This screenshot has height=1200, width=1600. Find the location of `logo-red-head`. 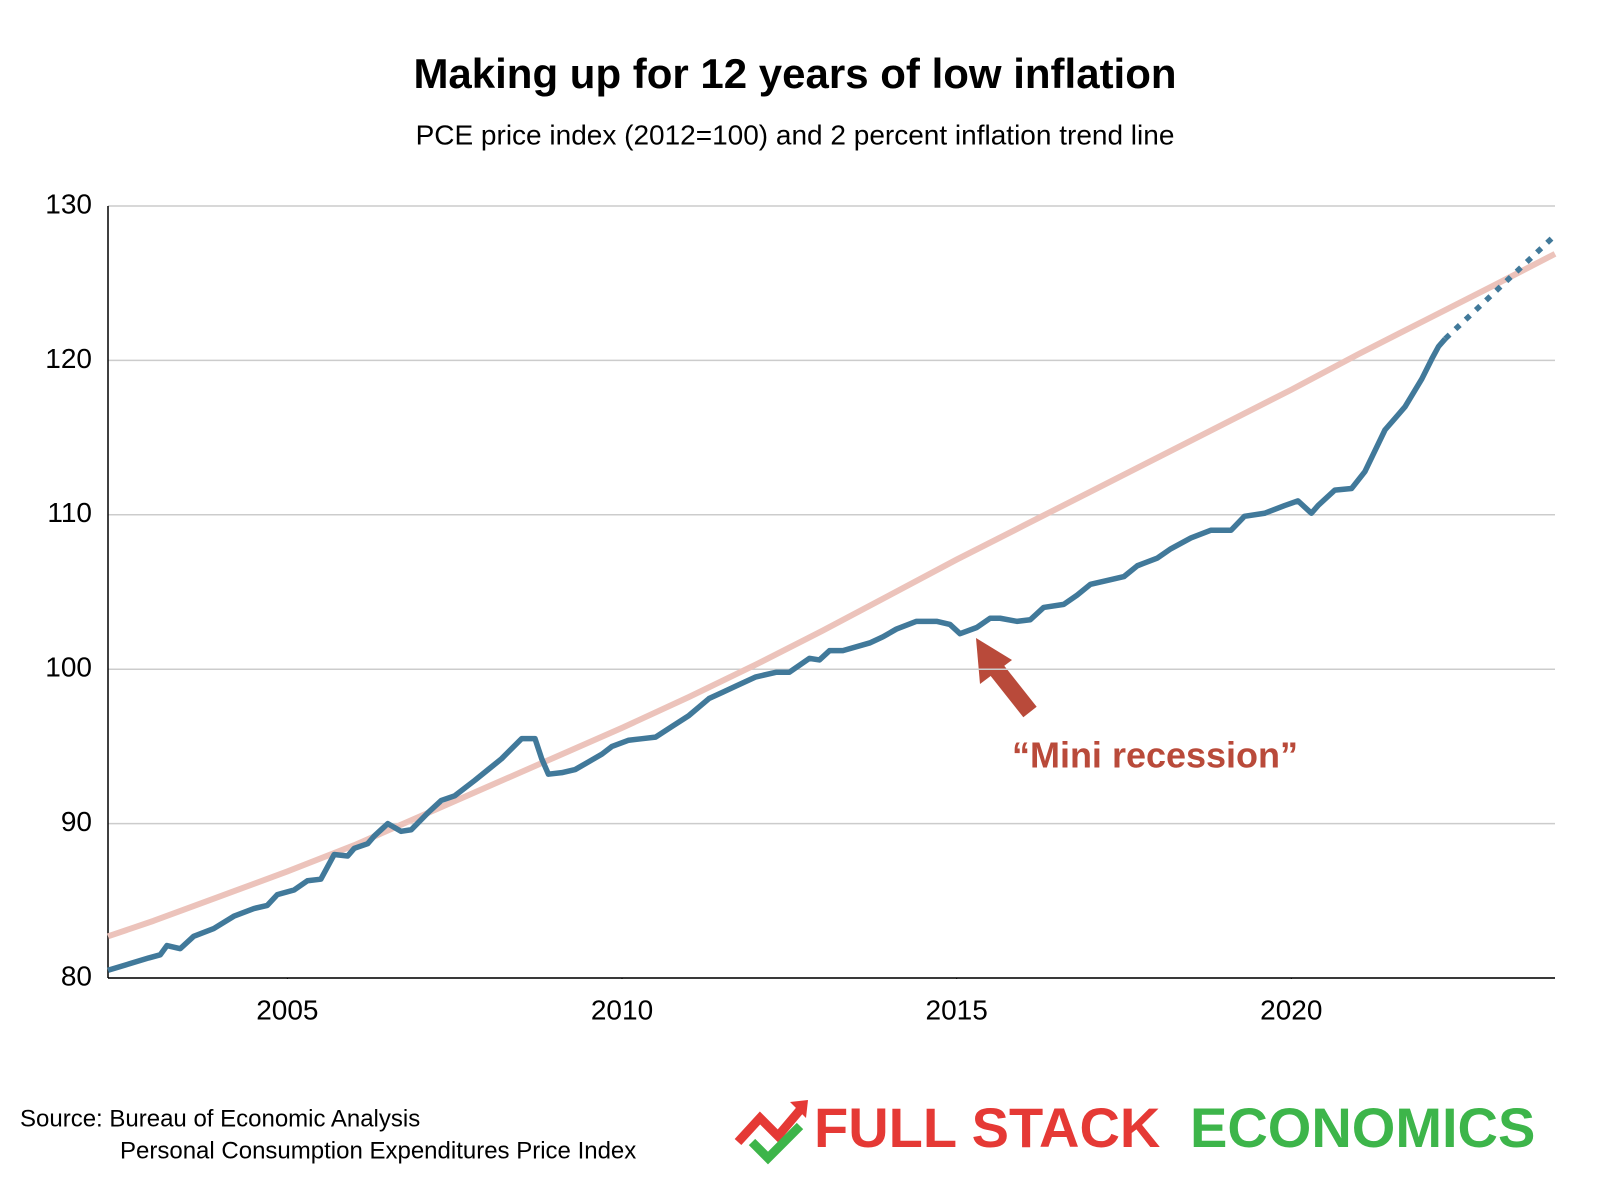

logo-red-head is located at coordinates (799, 1109).